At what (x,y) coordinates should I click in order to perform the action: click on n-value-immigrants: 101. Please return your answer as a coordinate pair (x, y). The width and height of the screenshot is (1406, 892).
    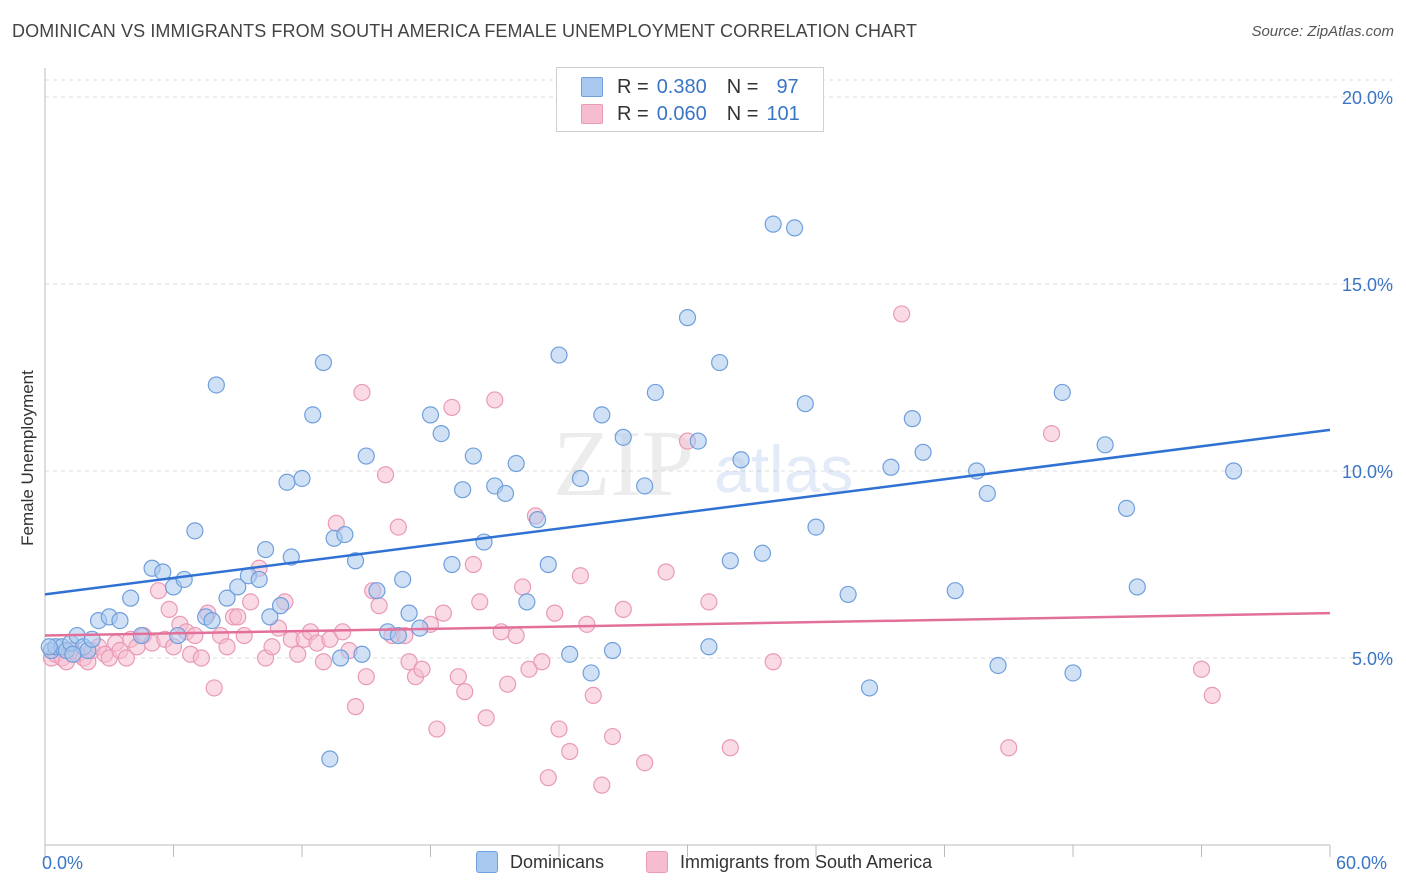
    Looking at the image, I should click on (783, 113).